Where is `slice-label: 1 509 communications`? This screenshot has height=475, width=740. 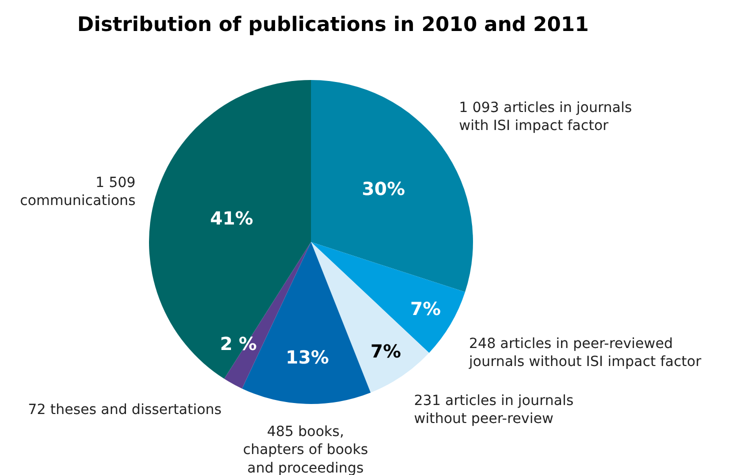
slice-label: 1 509 communications is located at coordinates (78, 192).